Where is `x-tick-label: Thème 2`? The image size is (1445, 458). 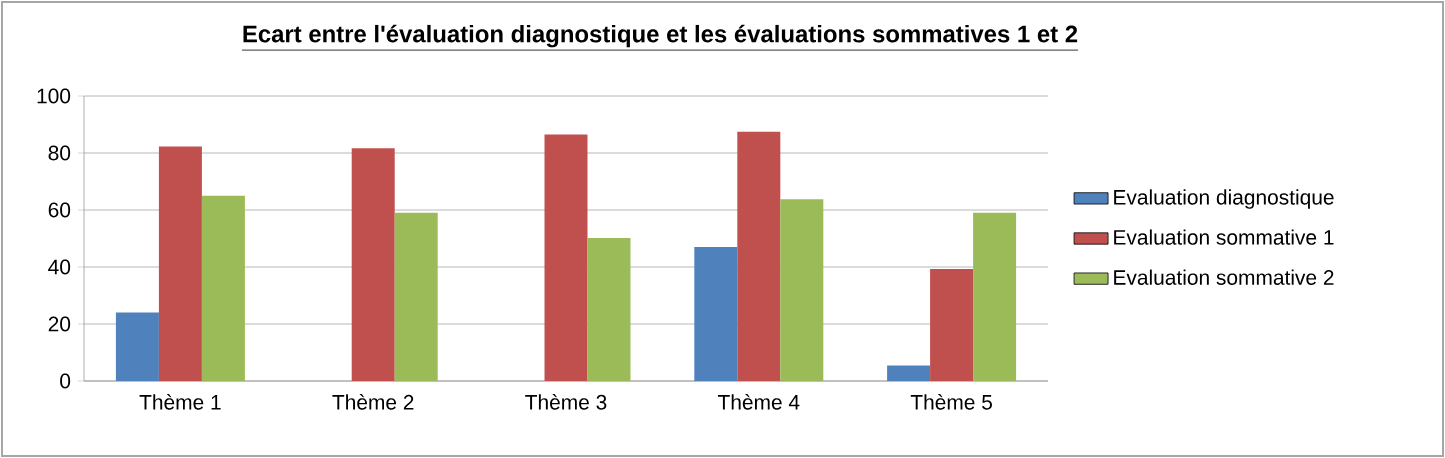
x-tick-label: Thème 2 is located at coordinates (373, 402).